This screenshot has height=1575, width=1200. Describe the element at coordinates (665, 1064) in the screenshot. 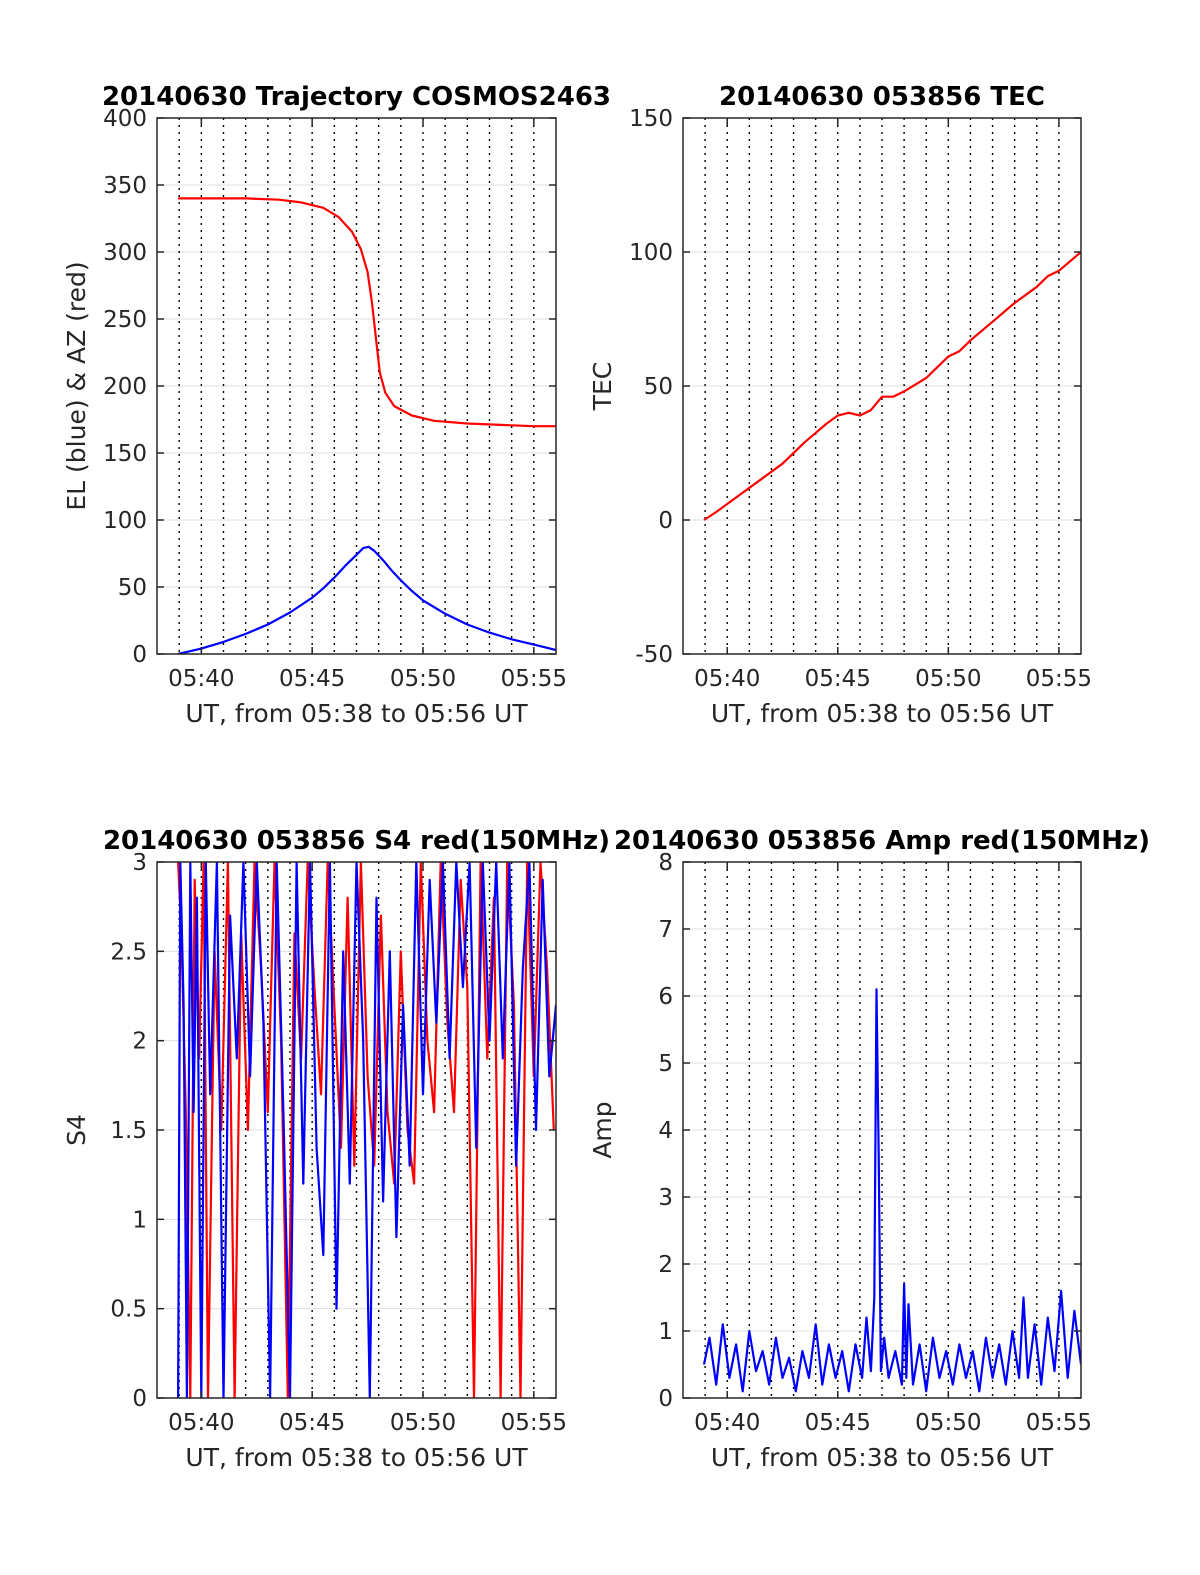

I see `amp-ytick-label: 5` at that location.